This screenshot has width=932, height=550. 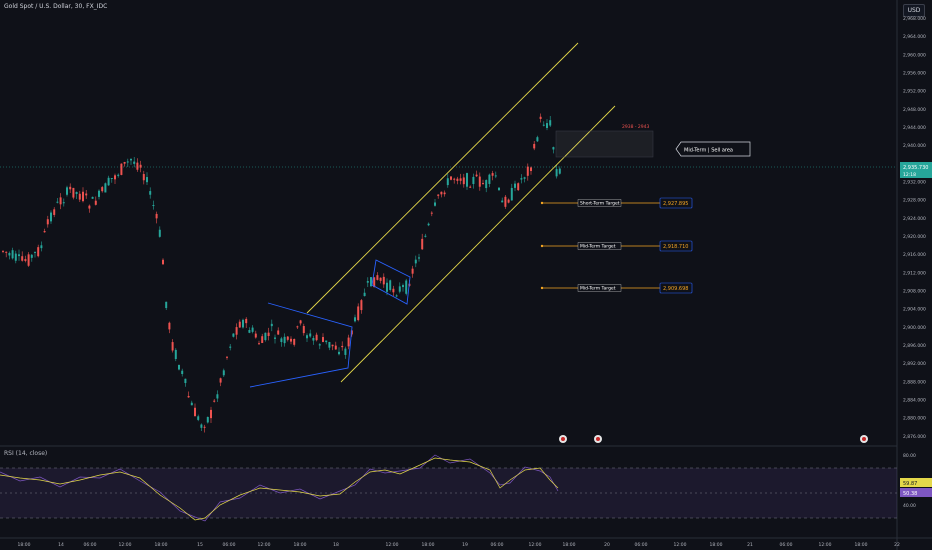 I want to click on price-axis-label: 2,924.000, so click(x=914, y=219).